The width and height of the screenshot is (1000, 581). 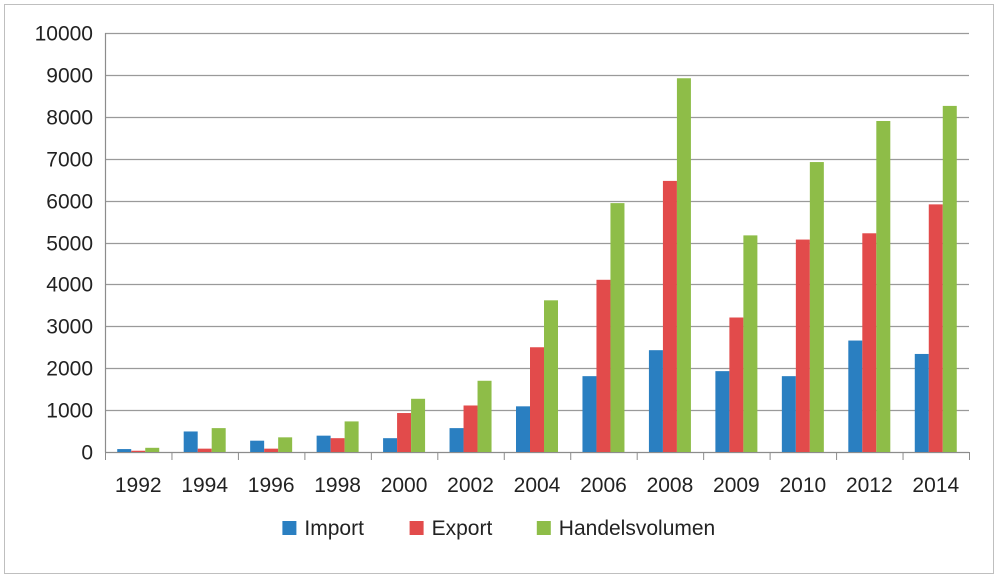 I want to click on bar-export-2009, so click(x=736, y=384).